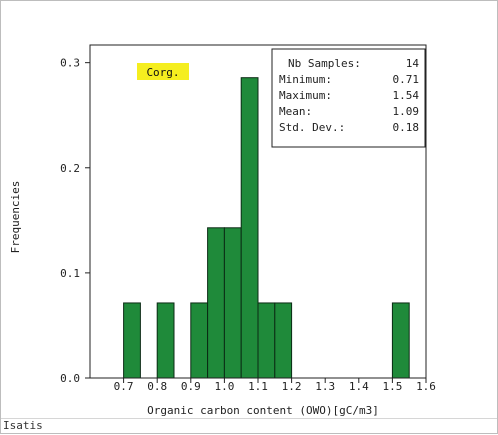 The width and height of the screenshot is (498, 435). Describe the element at coordinates (406, 127) in the screenshot. I see `stat-value-std-dev: 0.18` at that location.